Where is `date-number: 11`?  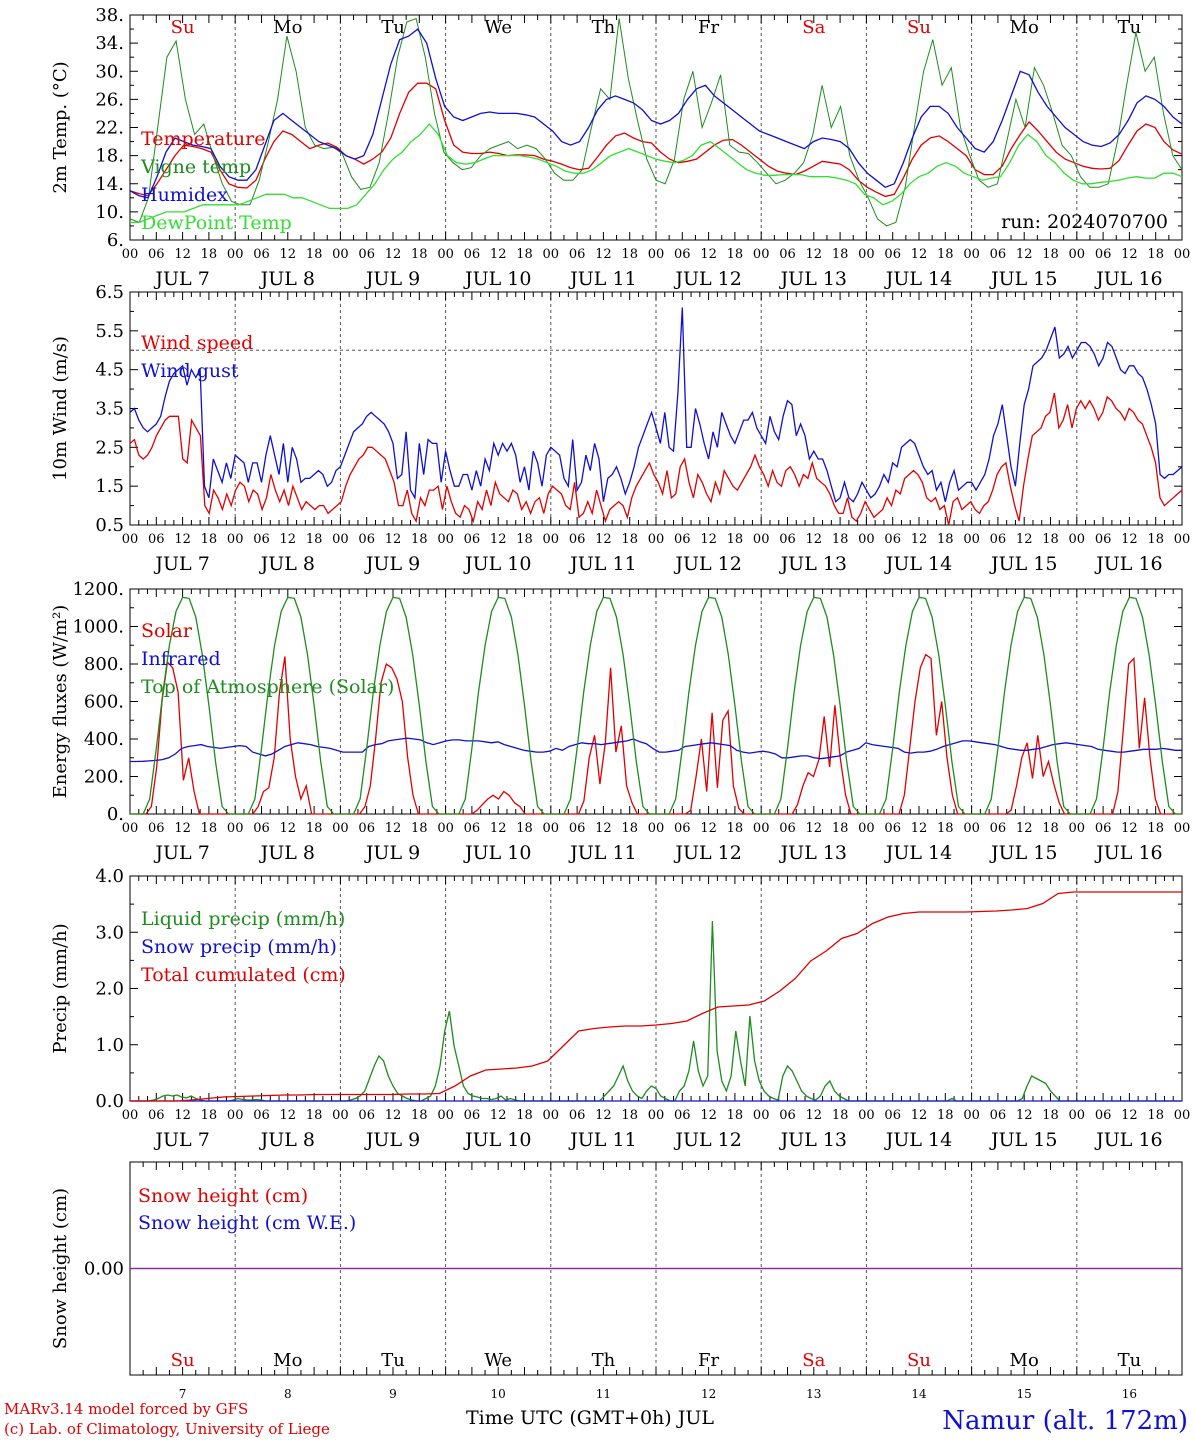 date-number: 11 is located at coordinates (603, 1394).